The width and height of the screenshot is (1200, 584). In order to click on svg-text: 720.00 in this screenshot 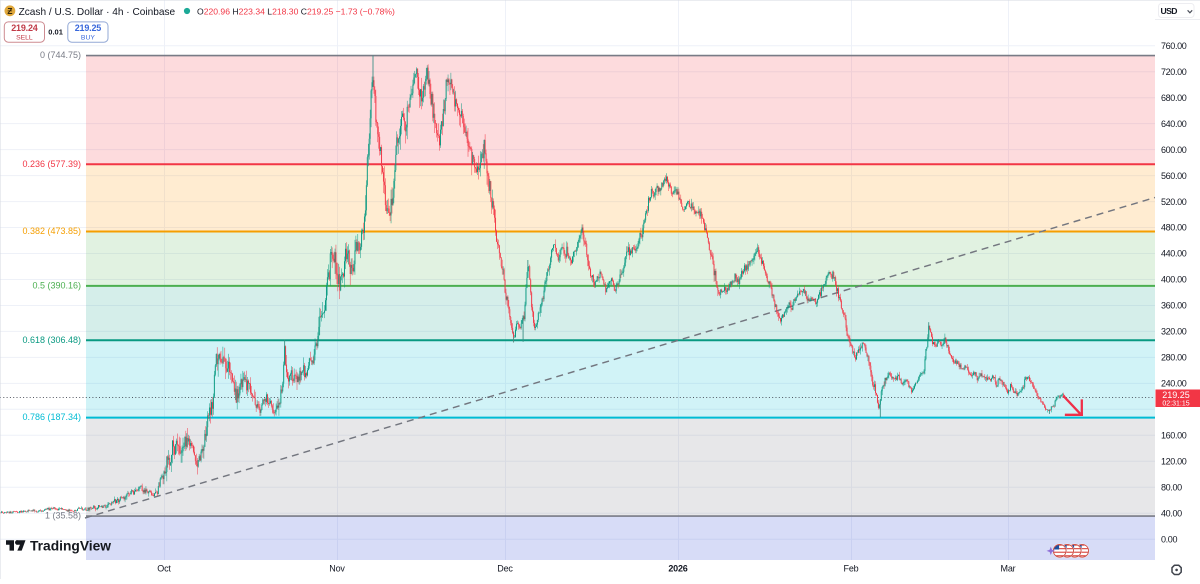, I will do `click(1174, 72)`.